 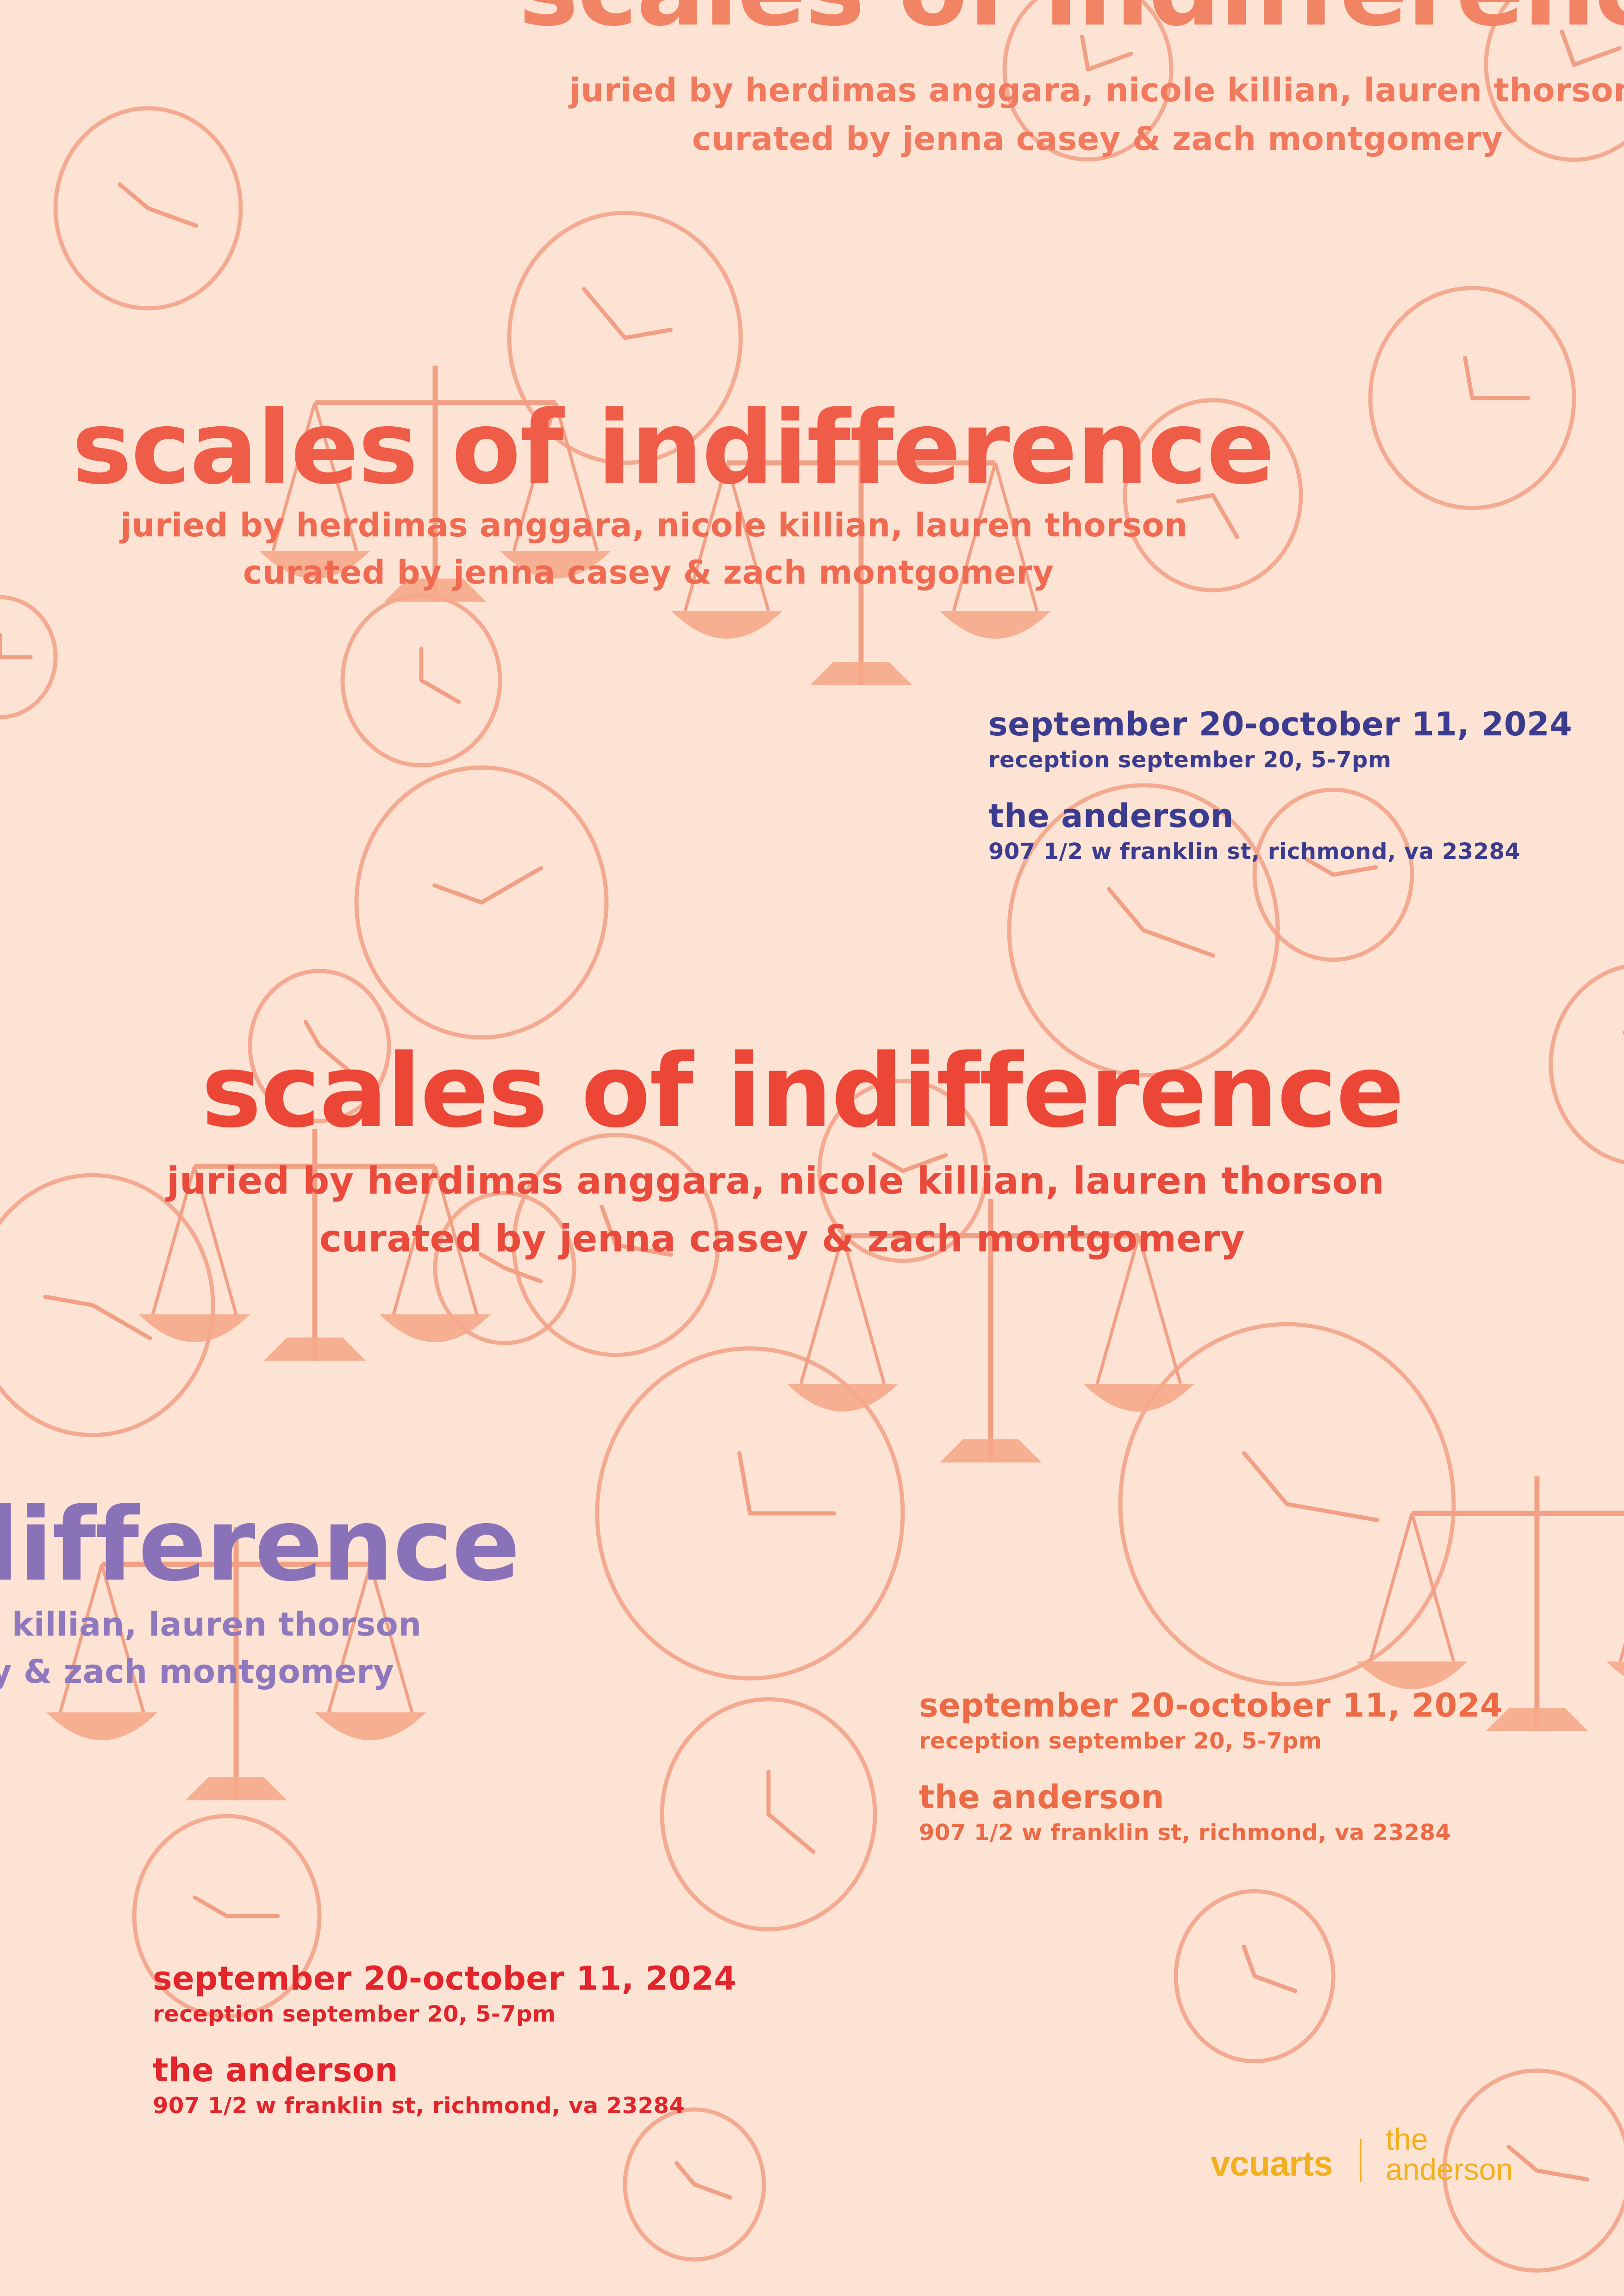 I want to click on the-anderson-wordmark: the anderson, so click(x=1478, y=2154).